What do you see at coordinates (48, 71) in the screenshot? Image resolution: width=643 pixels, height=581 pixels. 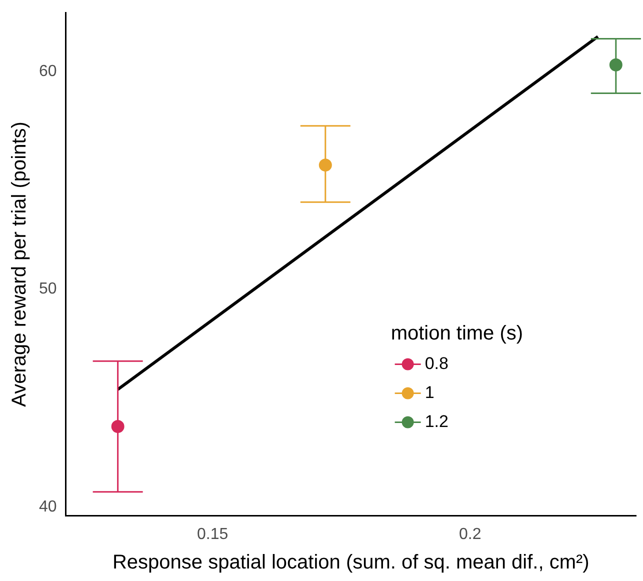 I see `y-tick-label: 60` at bounding box center [48, 71].